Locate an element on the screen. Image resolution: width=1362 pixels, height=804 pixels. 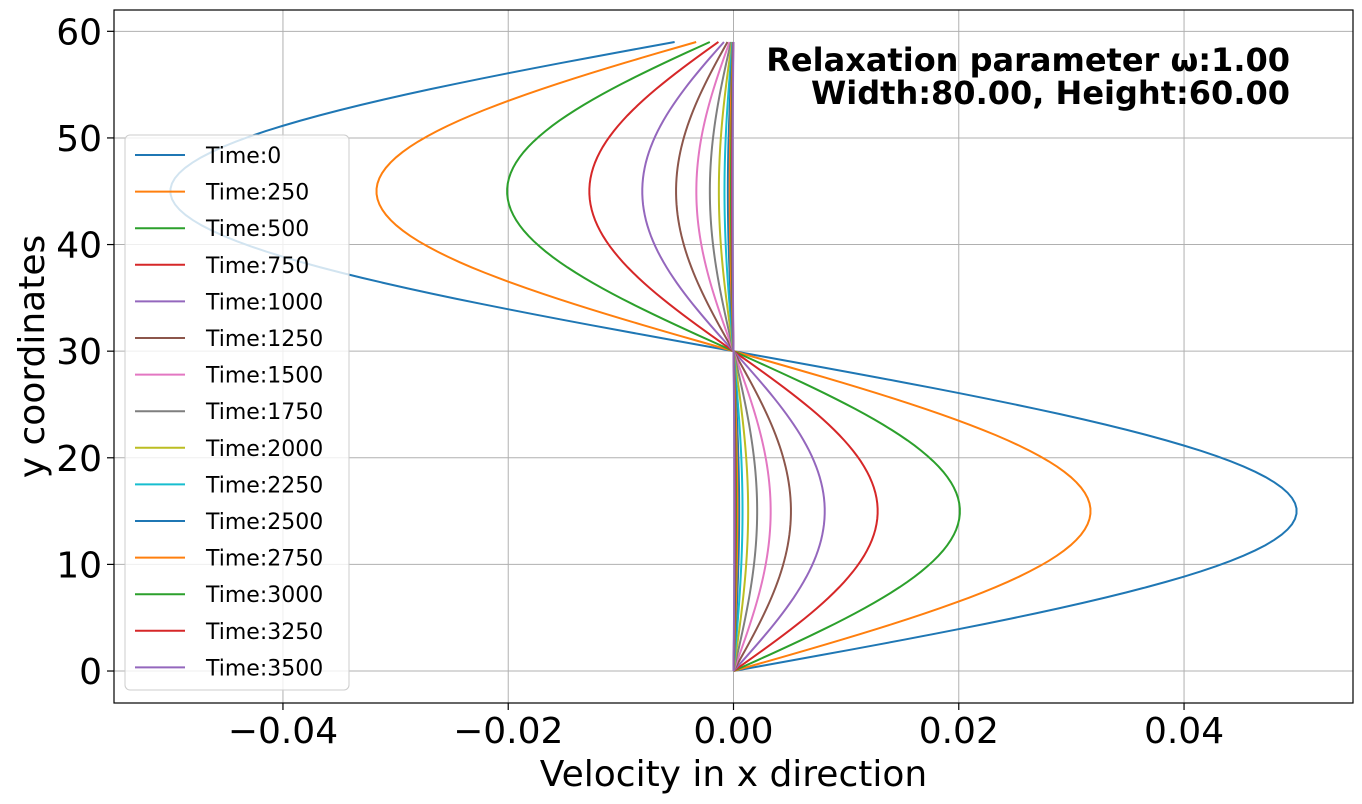
legend-entry-label: Time:1500 is located at coordinates (264, 376).